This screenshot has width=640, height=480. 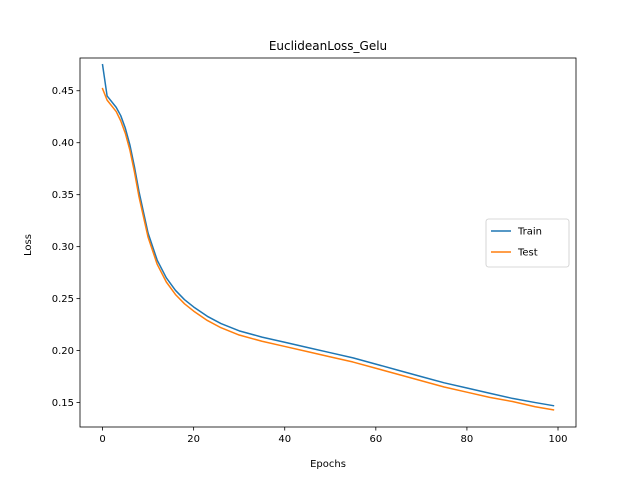 I want to click on y-tick-label: 0.35, so click(x=63, y=195).